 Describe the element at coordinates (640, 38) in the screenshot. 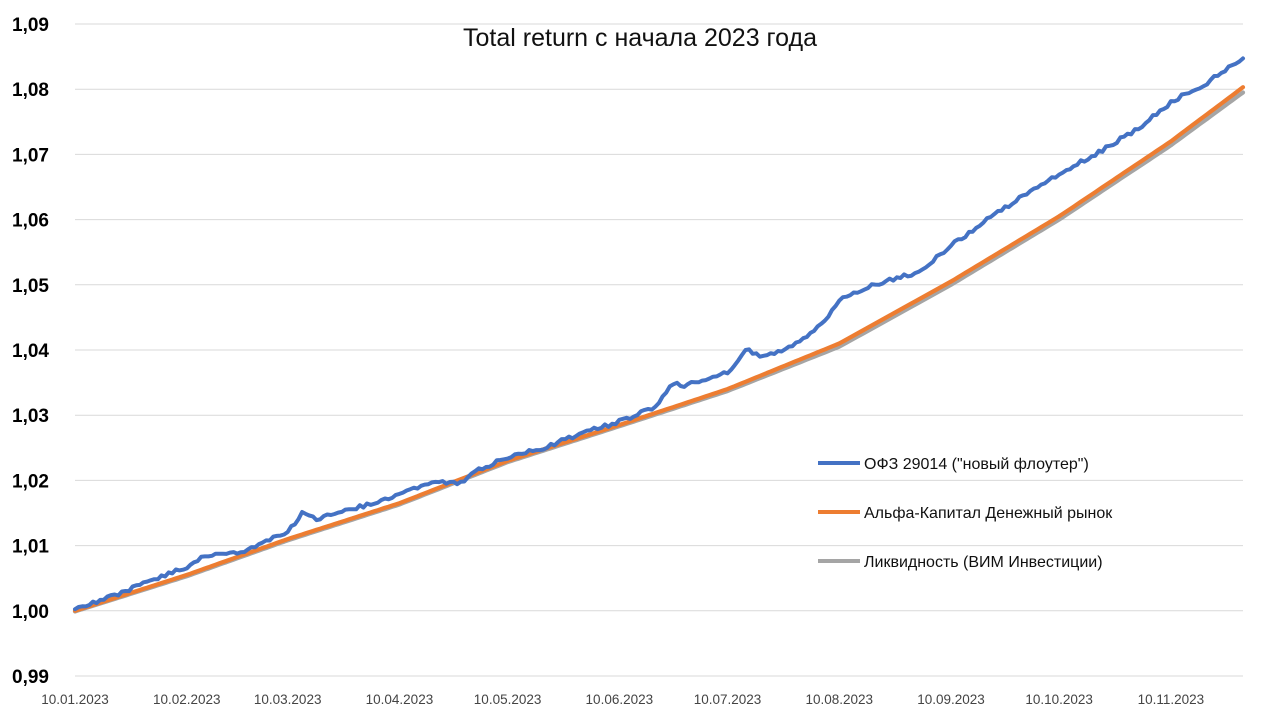

I see `chart-title: Total return с начала 2023 года` at that location.